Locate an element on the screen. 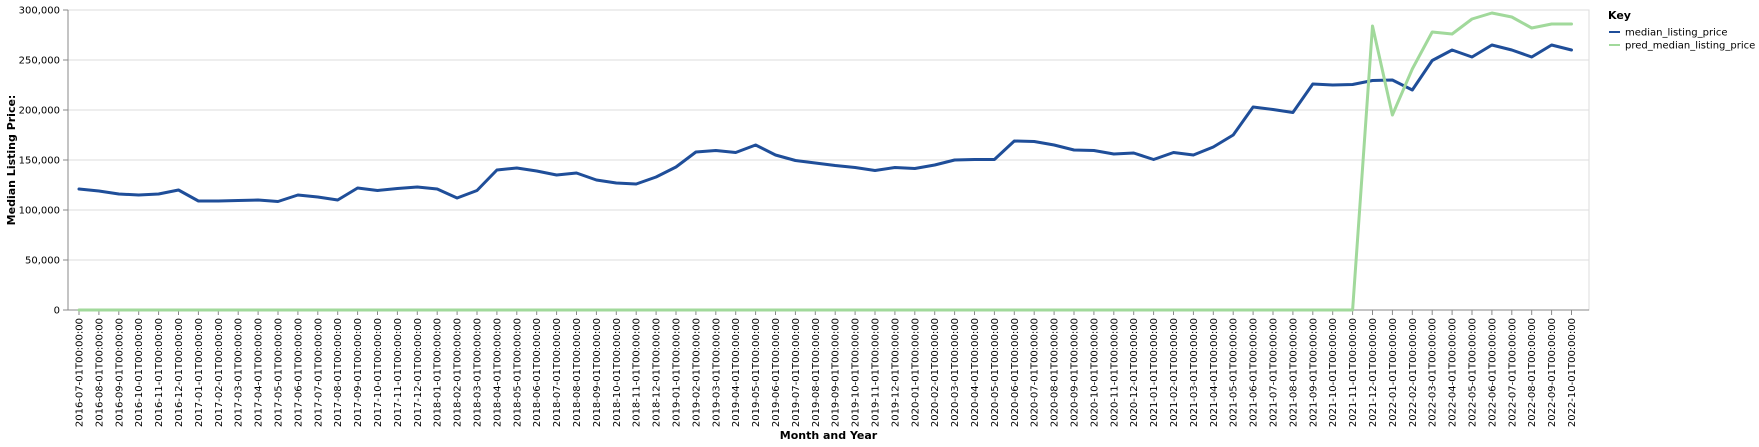 The width and height of the screenshot is (1759, 447). x-tick-label: 2021-10-01T00:00:00 is located at coordinates (1333, 372).